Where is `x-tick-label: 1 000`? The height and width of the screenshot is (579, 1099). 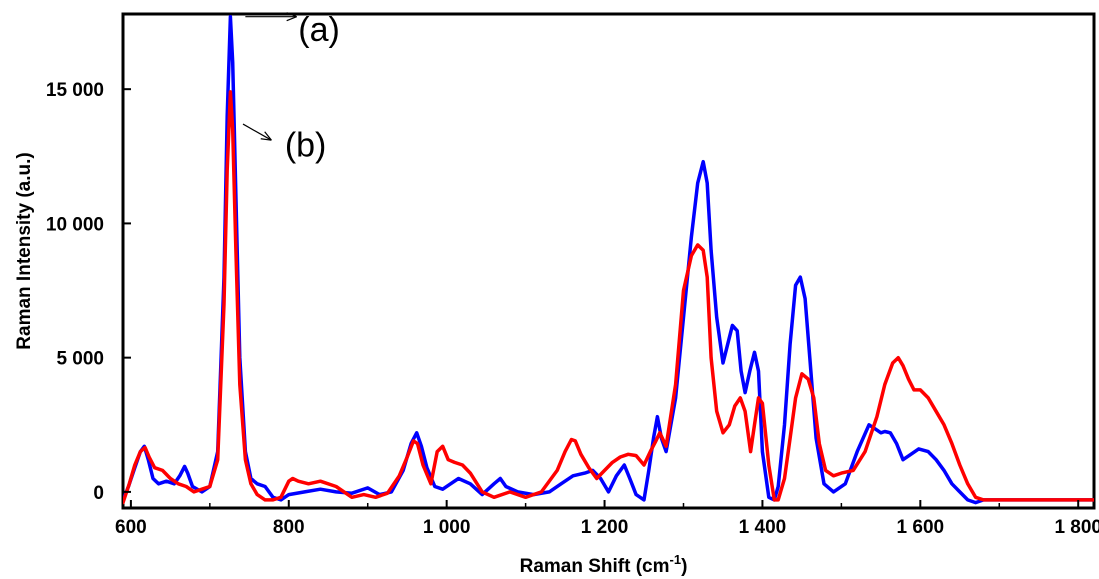 x-tick-label: 1 000 is located at coordinates (447, 527).